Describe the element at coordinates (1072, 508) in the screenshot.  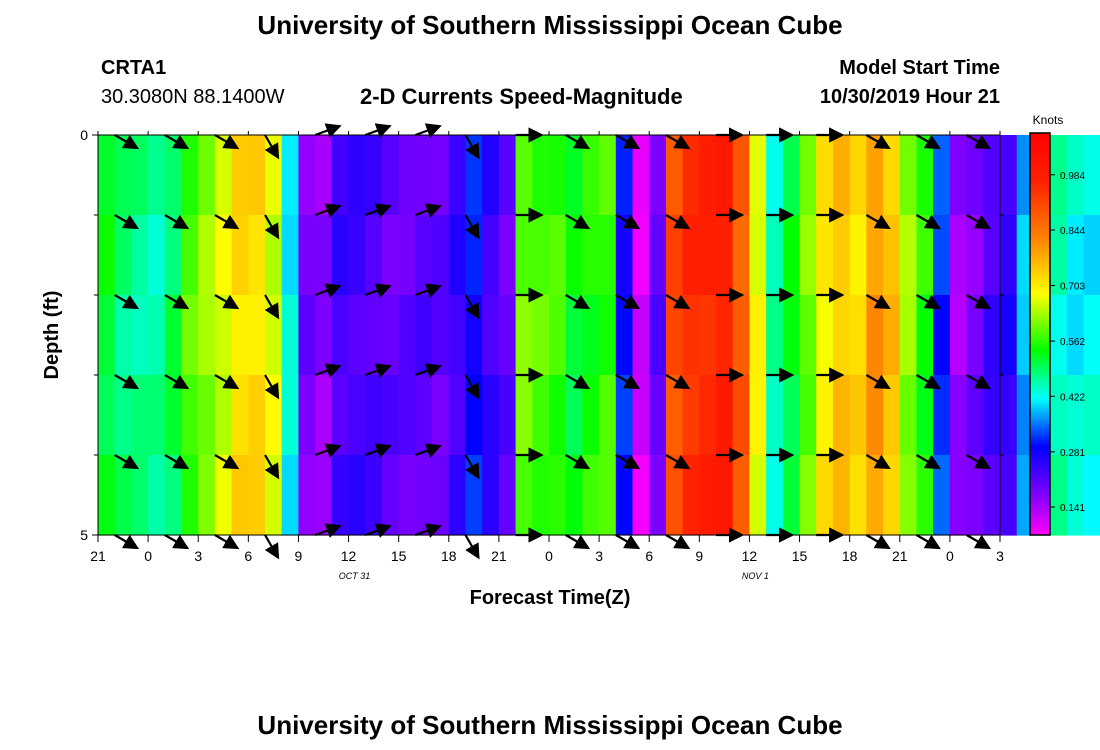
I see `colorbar-tick-label: 0.141` at that location.